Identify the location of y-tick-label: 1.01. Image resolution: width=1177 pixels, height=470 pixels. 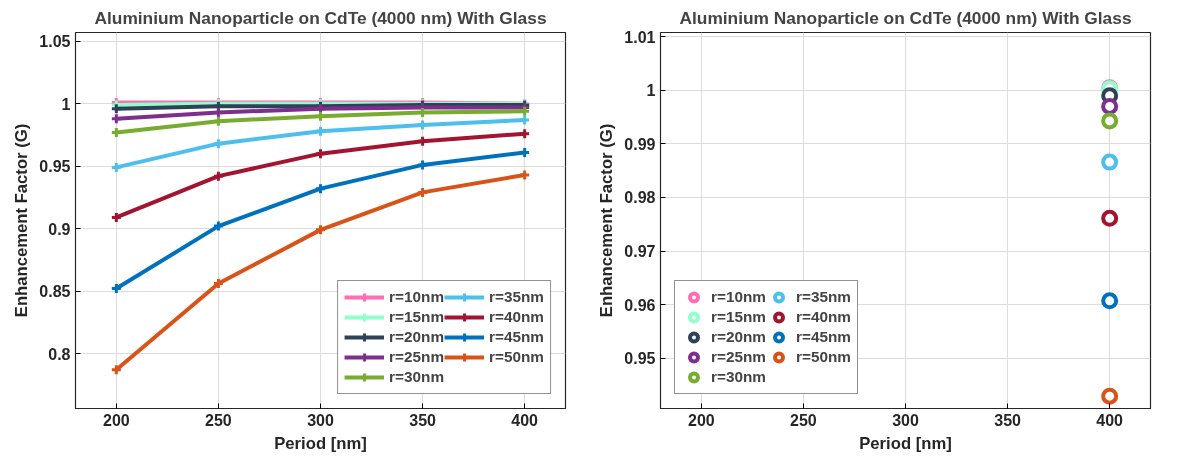
(640, 37).